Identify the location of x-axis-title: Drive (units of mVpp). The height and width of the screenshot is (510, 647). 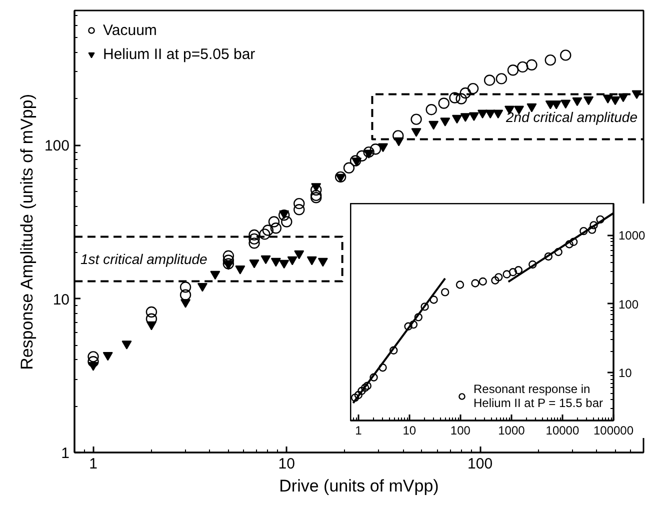
(359, 486).